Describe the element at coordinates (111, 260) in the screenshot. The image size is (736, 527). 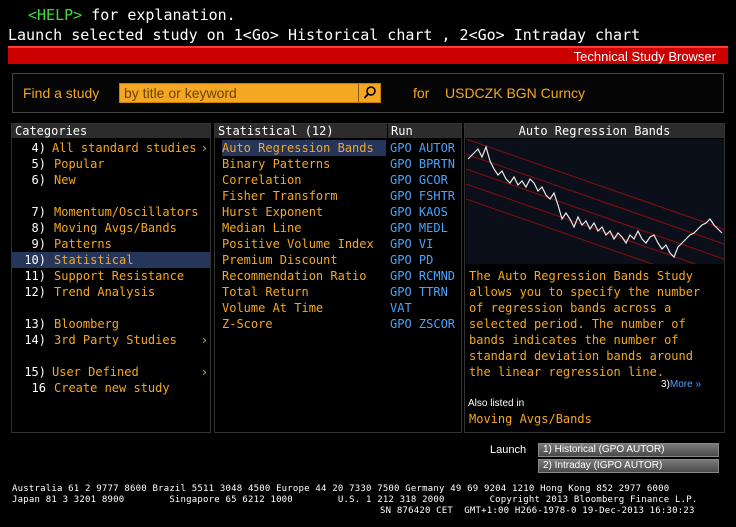
I see `category-item-statistical: 10) Statistical` at that location.